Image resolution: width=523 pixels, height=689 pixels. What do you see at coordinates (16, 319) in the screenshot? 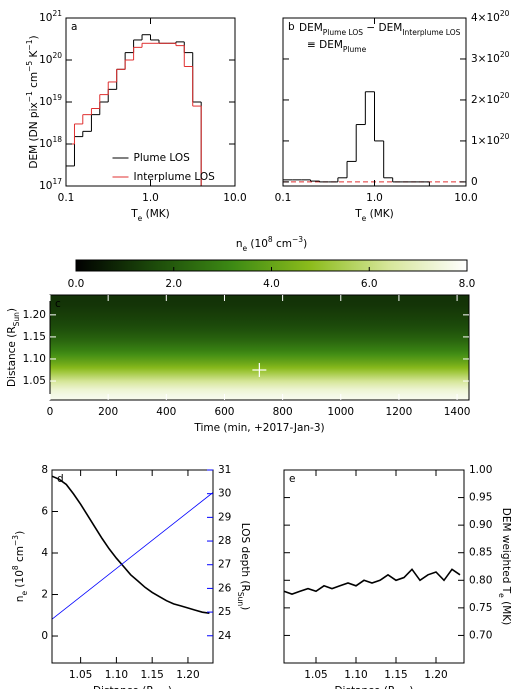
I see `y-axis-label-part: Sun` at bounding box center [16, 319].